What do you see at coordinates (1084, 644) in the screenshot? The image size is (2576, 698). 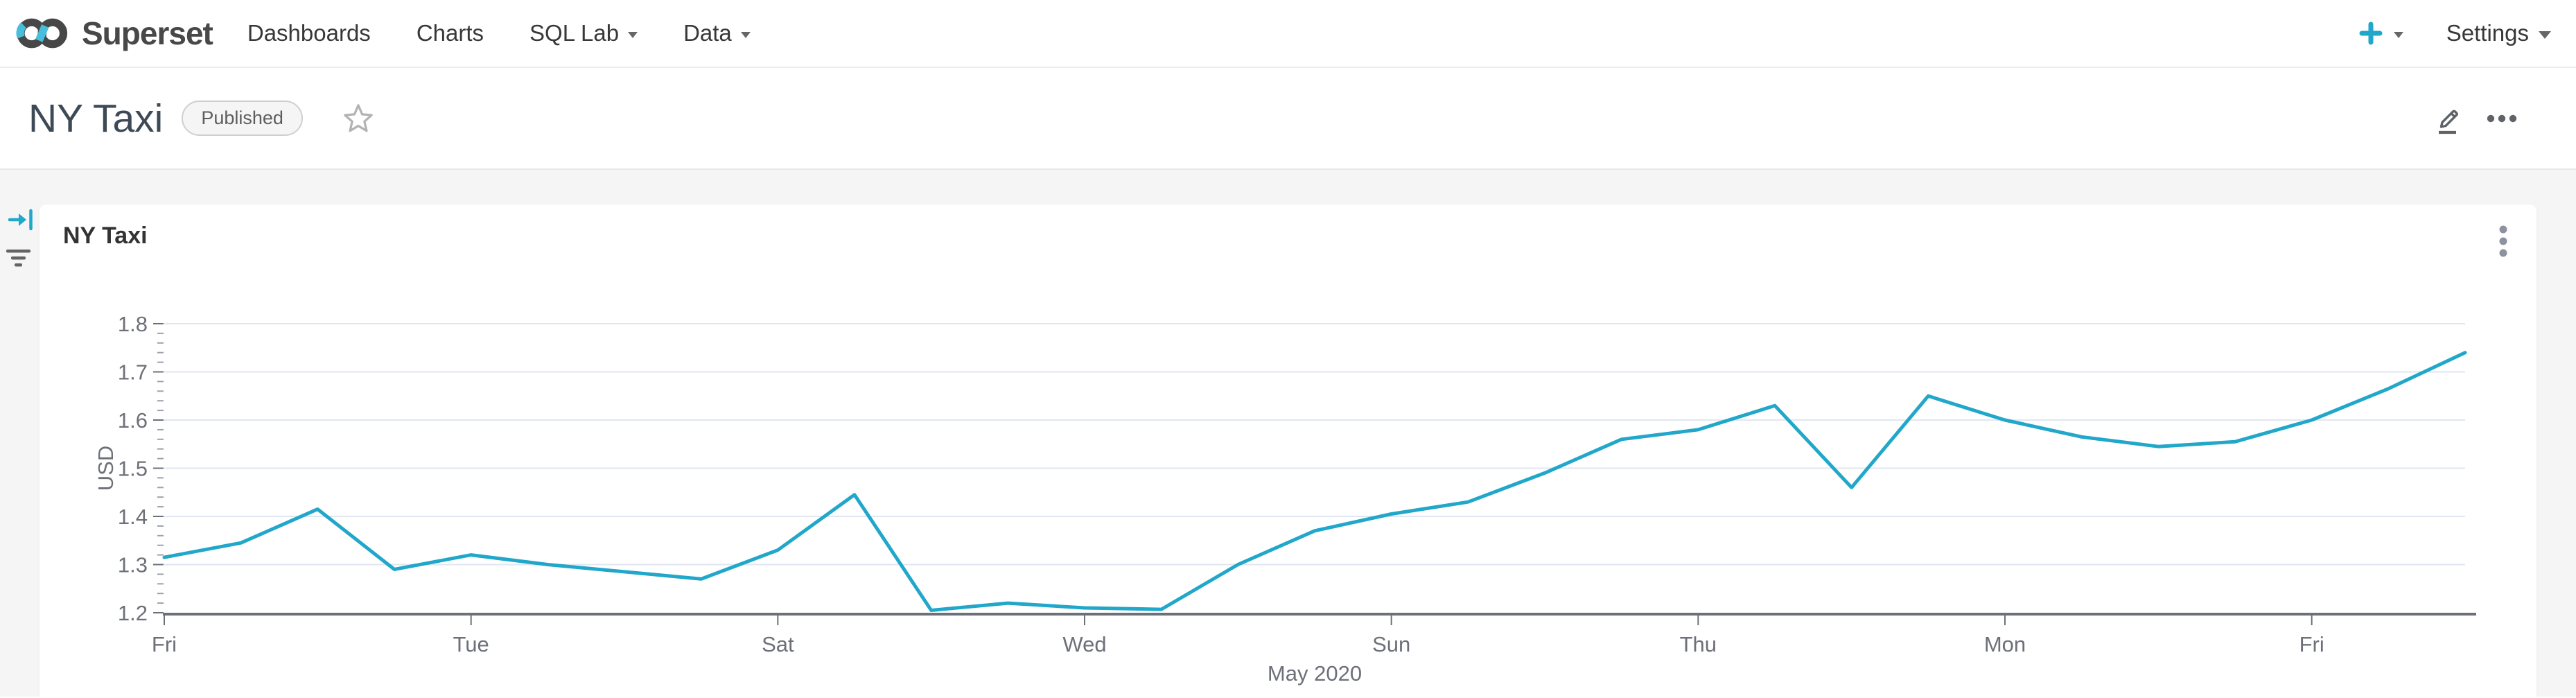 I see `svg-text: Wed` at bounding box center [1084, 644].